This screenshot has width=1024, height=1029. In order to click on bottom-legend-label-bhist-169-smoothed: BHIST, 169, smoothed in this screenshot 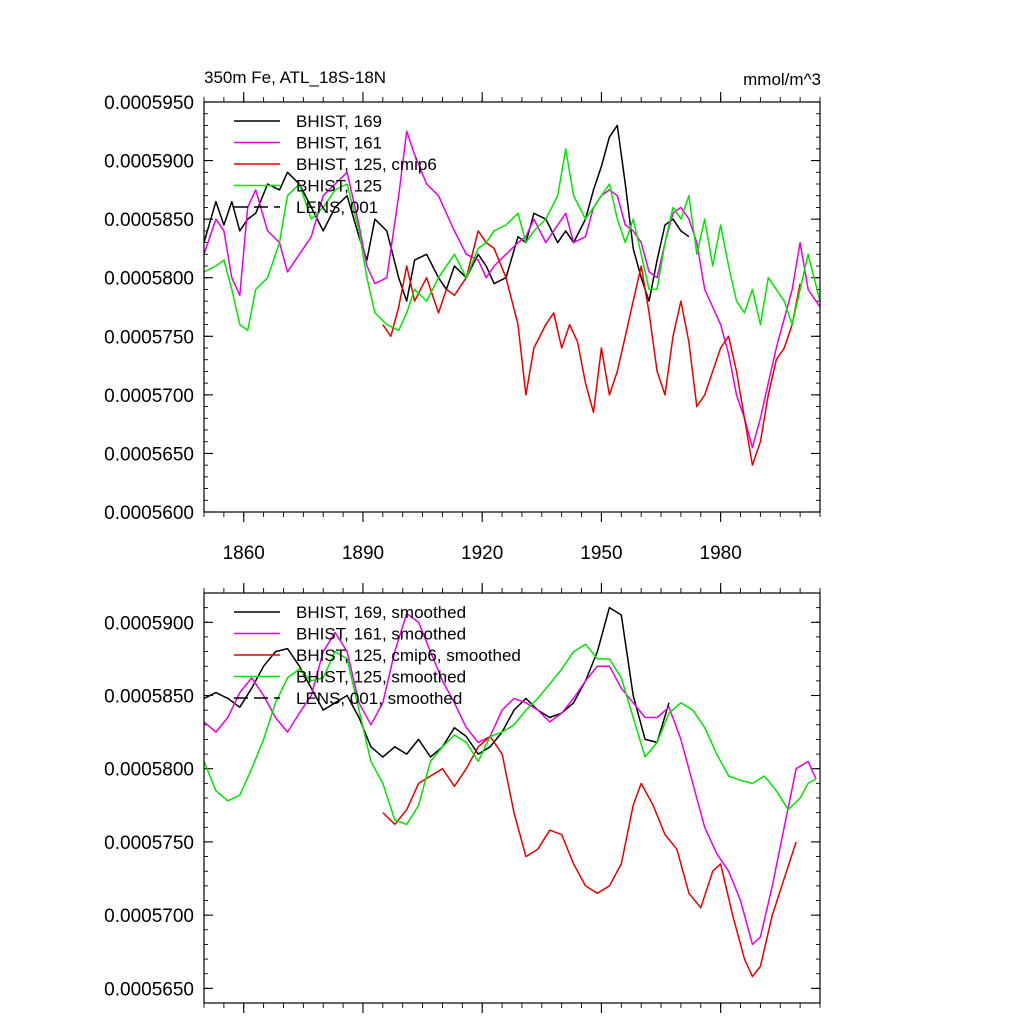, I will do `click(381, 612)`.